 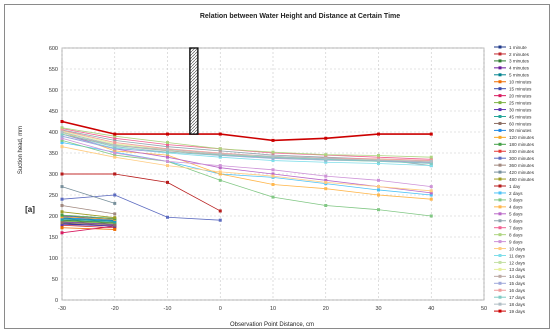 I want to click on legend-label: 12 days, so click(x=517, y=262).